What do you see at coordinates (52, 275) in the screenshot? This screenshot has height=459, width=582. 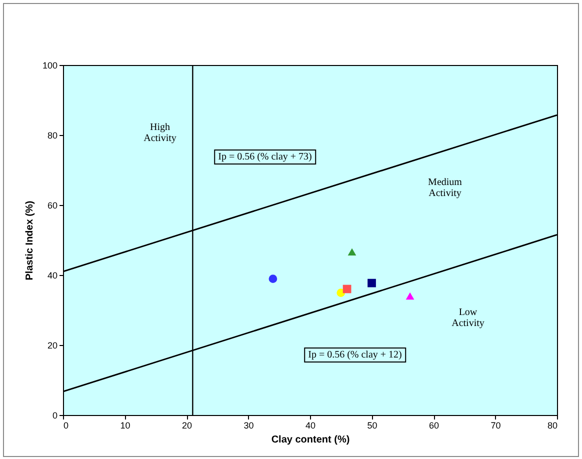 I see `y-tick-label: 40` at bounding box center [52, 275].